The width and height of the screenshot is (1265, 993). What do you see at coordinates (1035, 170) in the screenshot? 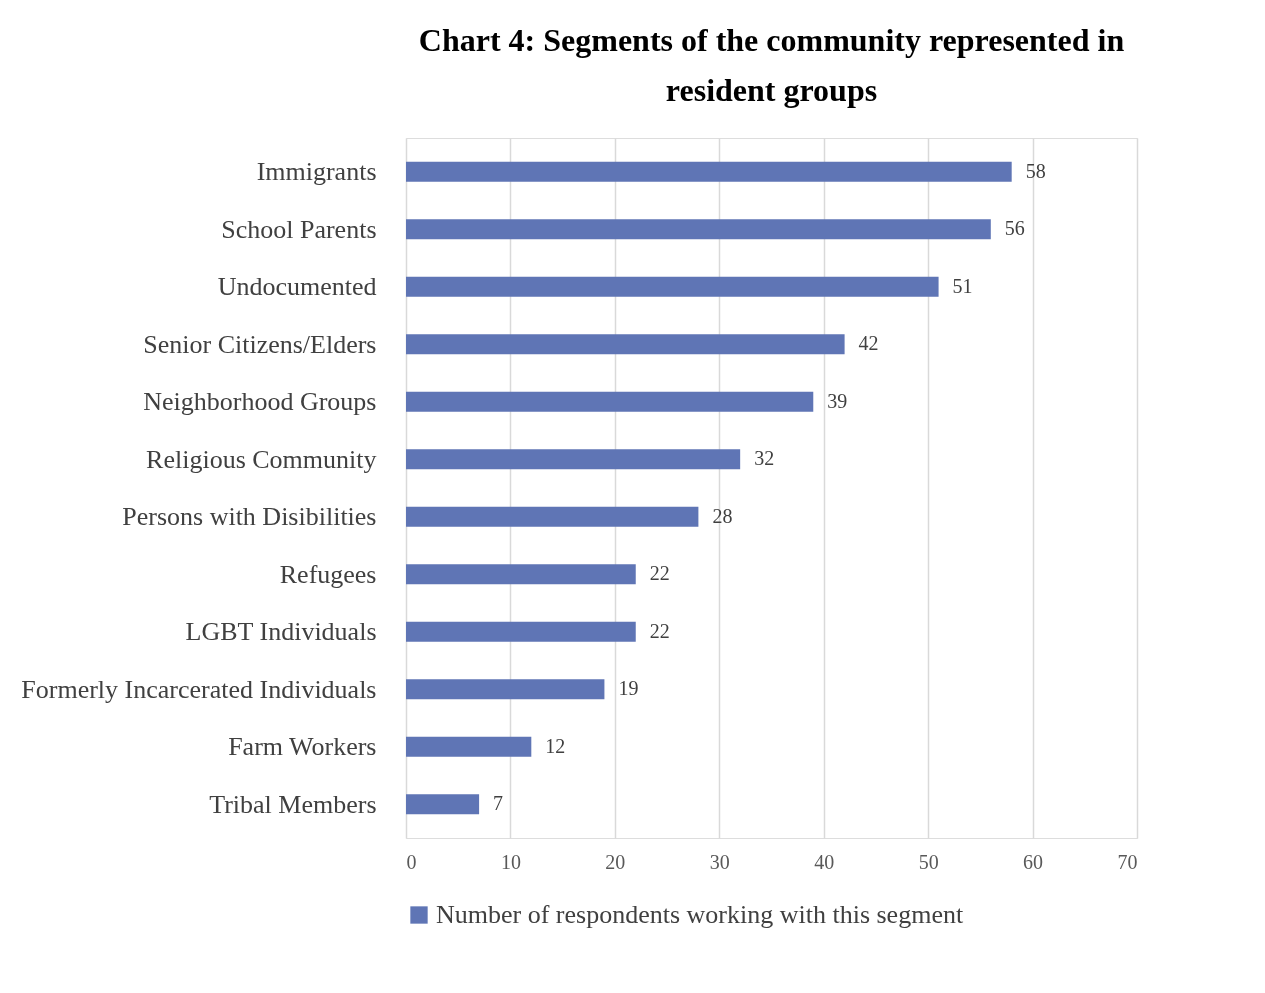
I see `data-label: 58` at bounding box center [1035, 170].